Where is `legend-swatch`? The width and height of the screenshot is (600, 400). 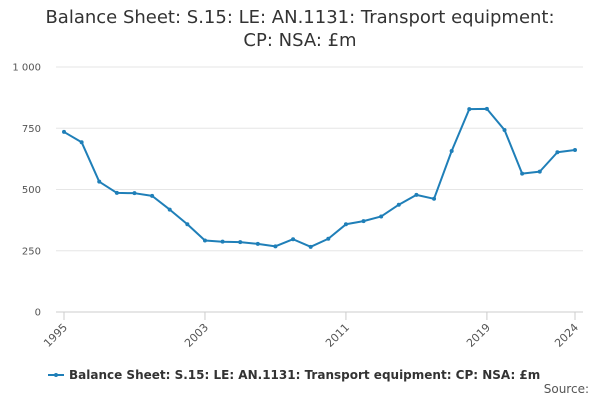 legend-swatch is located at coordinates (56, 375).